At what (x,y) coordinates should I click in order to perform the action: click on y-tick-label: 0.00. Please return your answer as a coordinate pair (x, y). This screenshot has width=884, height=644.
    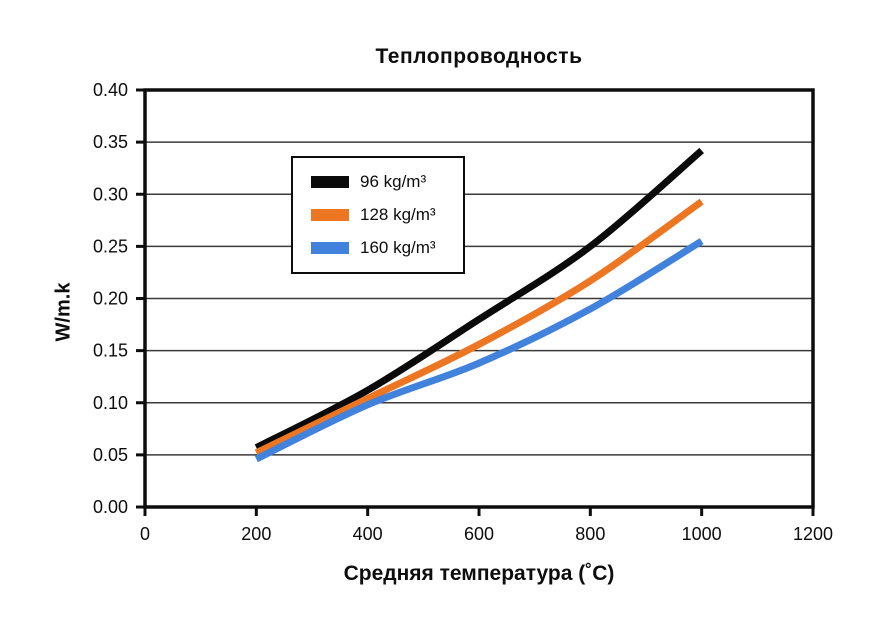
    Looking at the image, I should click on (110, 507).